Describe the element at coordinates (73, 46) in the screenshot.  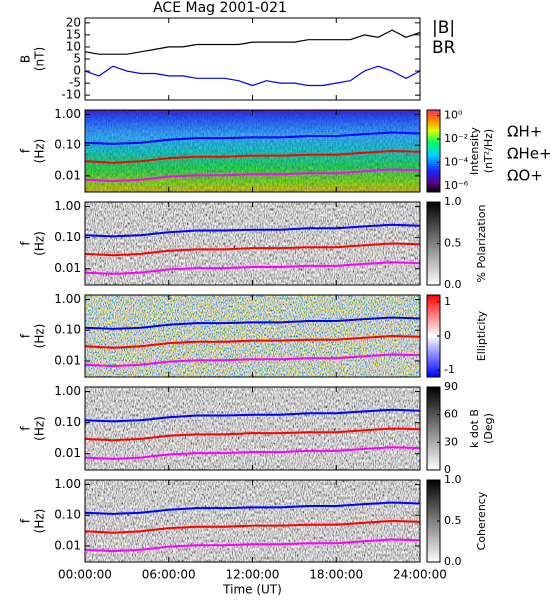
I see `y-tick-label: 10` at that location.